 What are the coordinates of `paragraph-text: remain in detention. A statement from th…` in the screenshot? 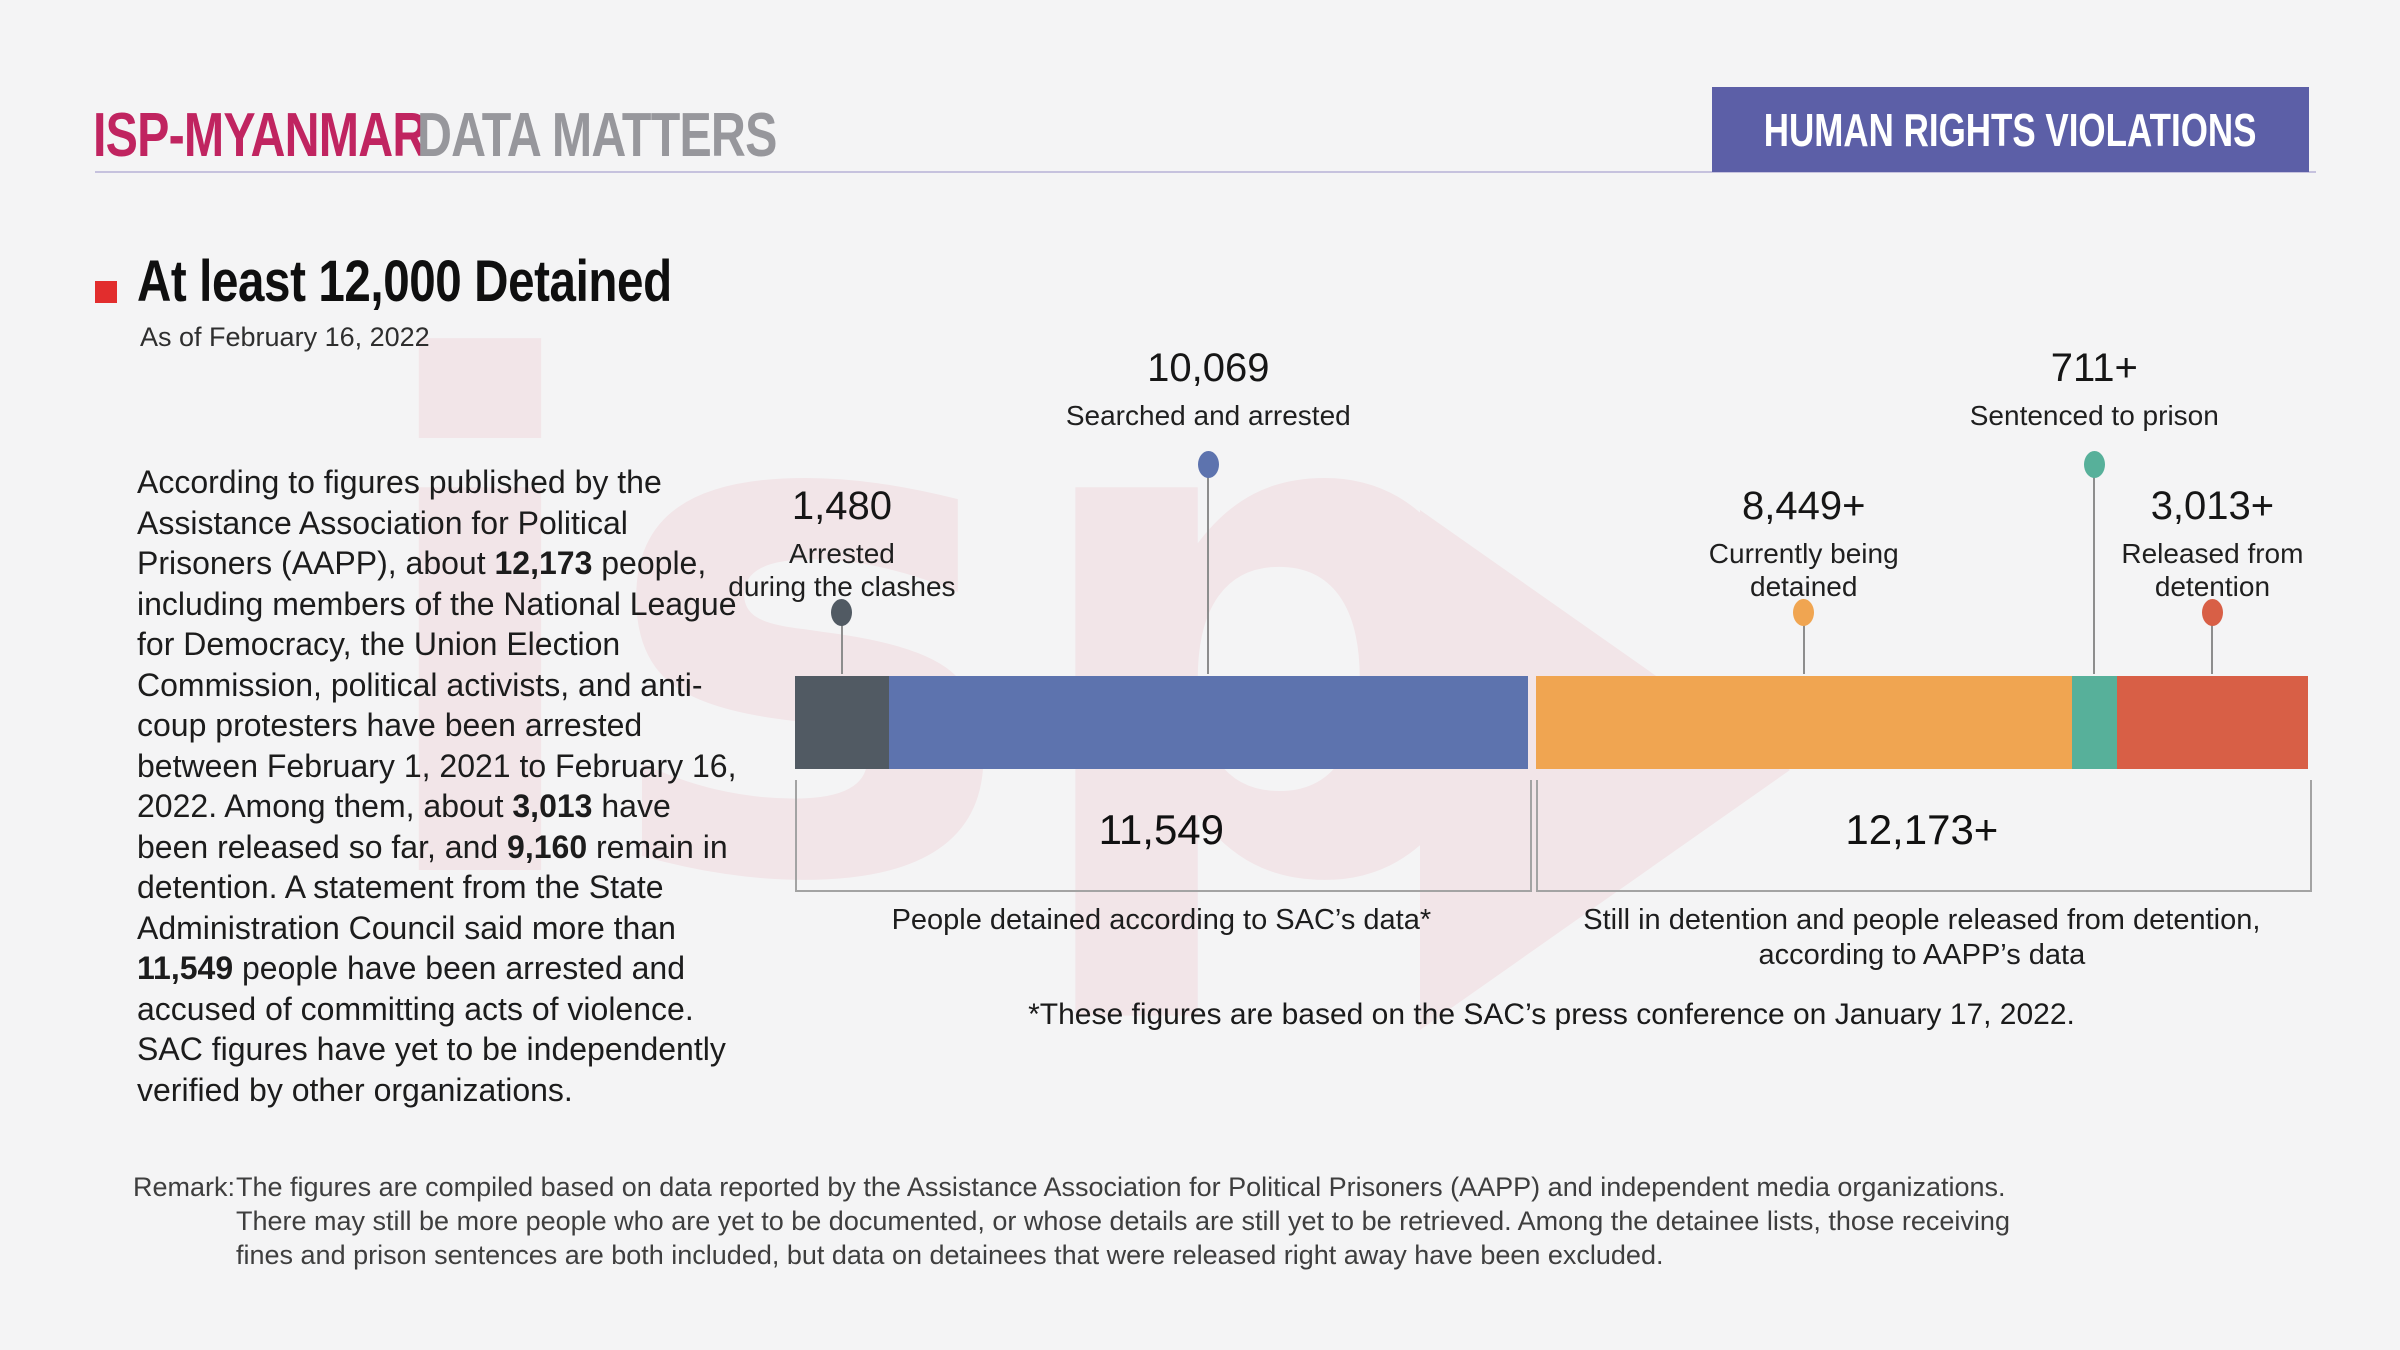 It's located at (432, 887).